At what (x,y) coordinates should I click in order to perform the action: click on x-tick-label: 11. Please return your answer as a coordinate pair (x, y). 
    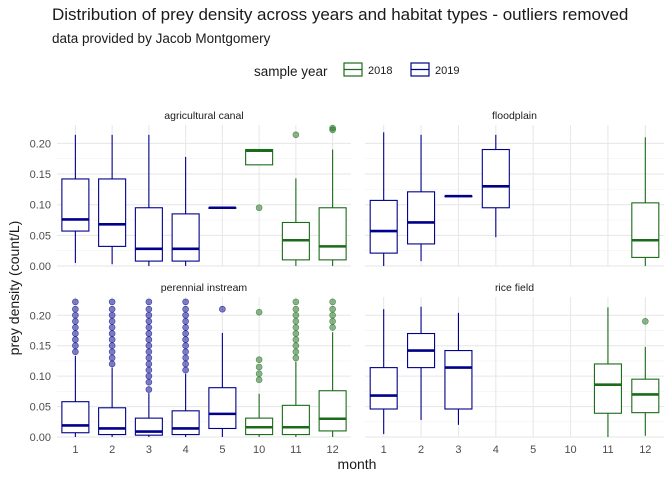
    Looking at the image, I should click on (607, 450).